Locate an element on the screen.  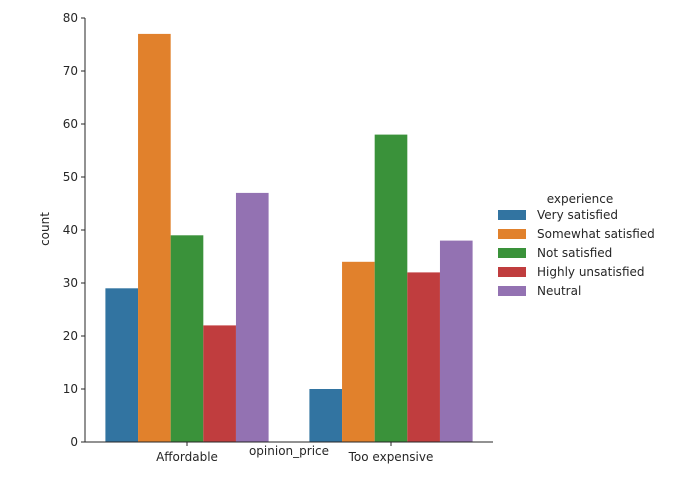
y-tick-label: 10 is located at coordinates (70, 389).